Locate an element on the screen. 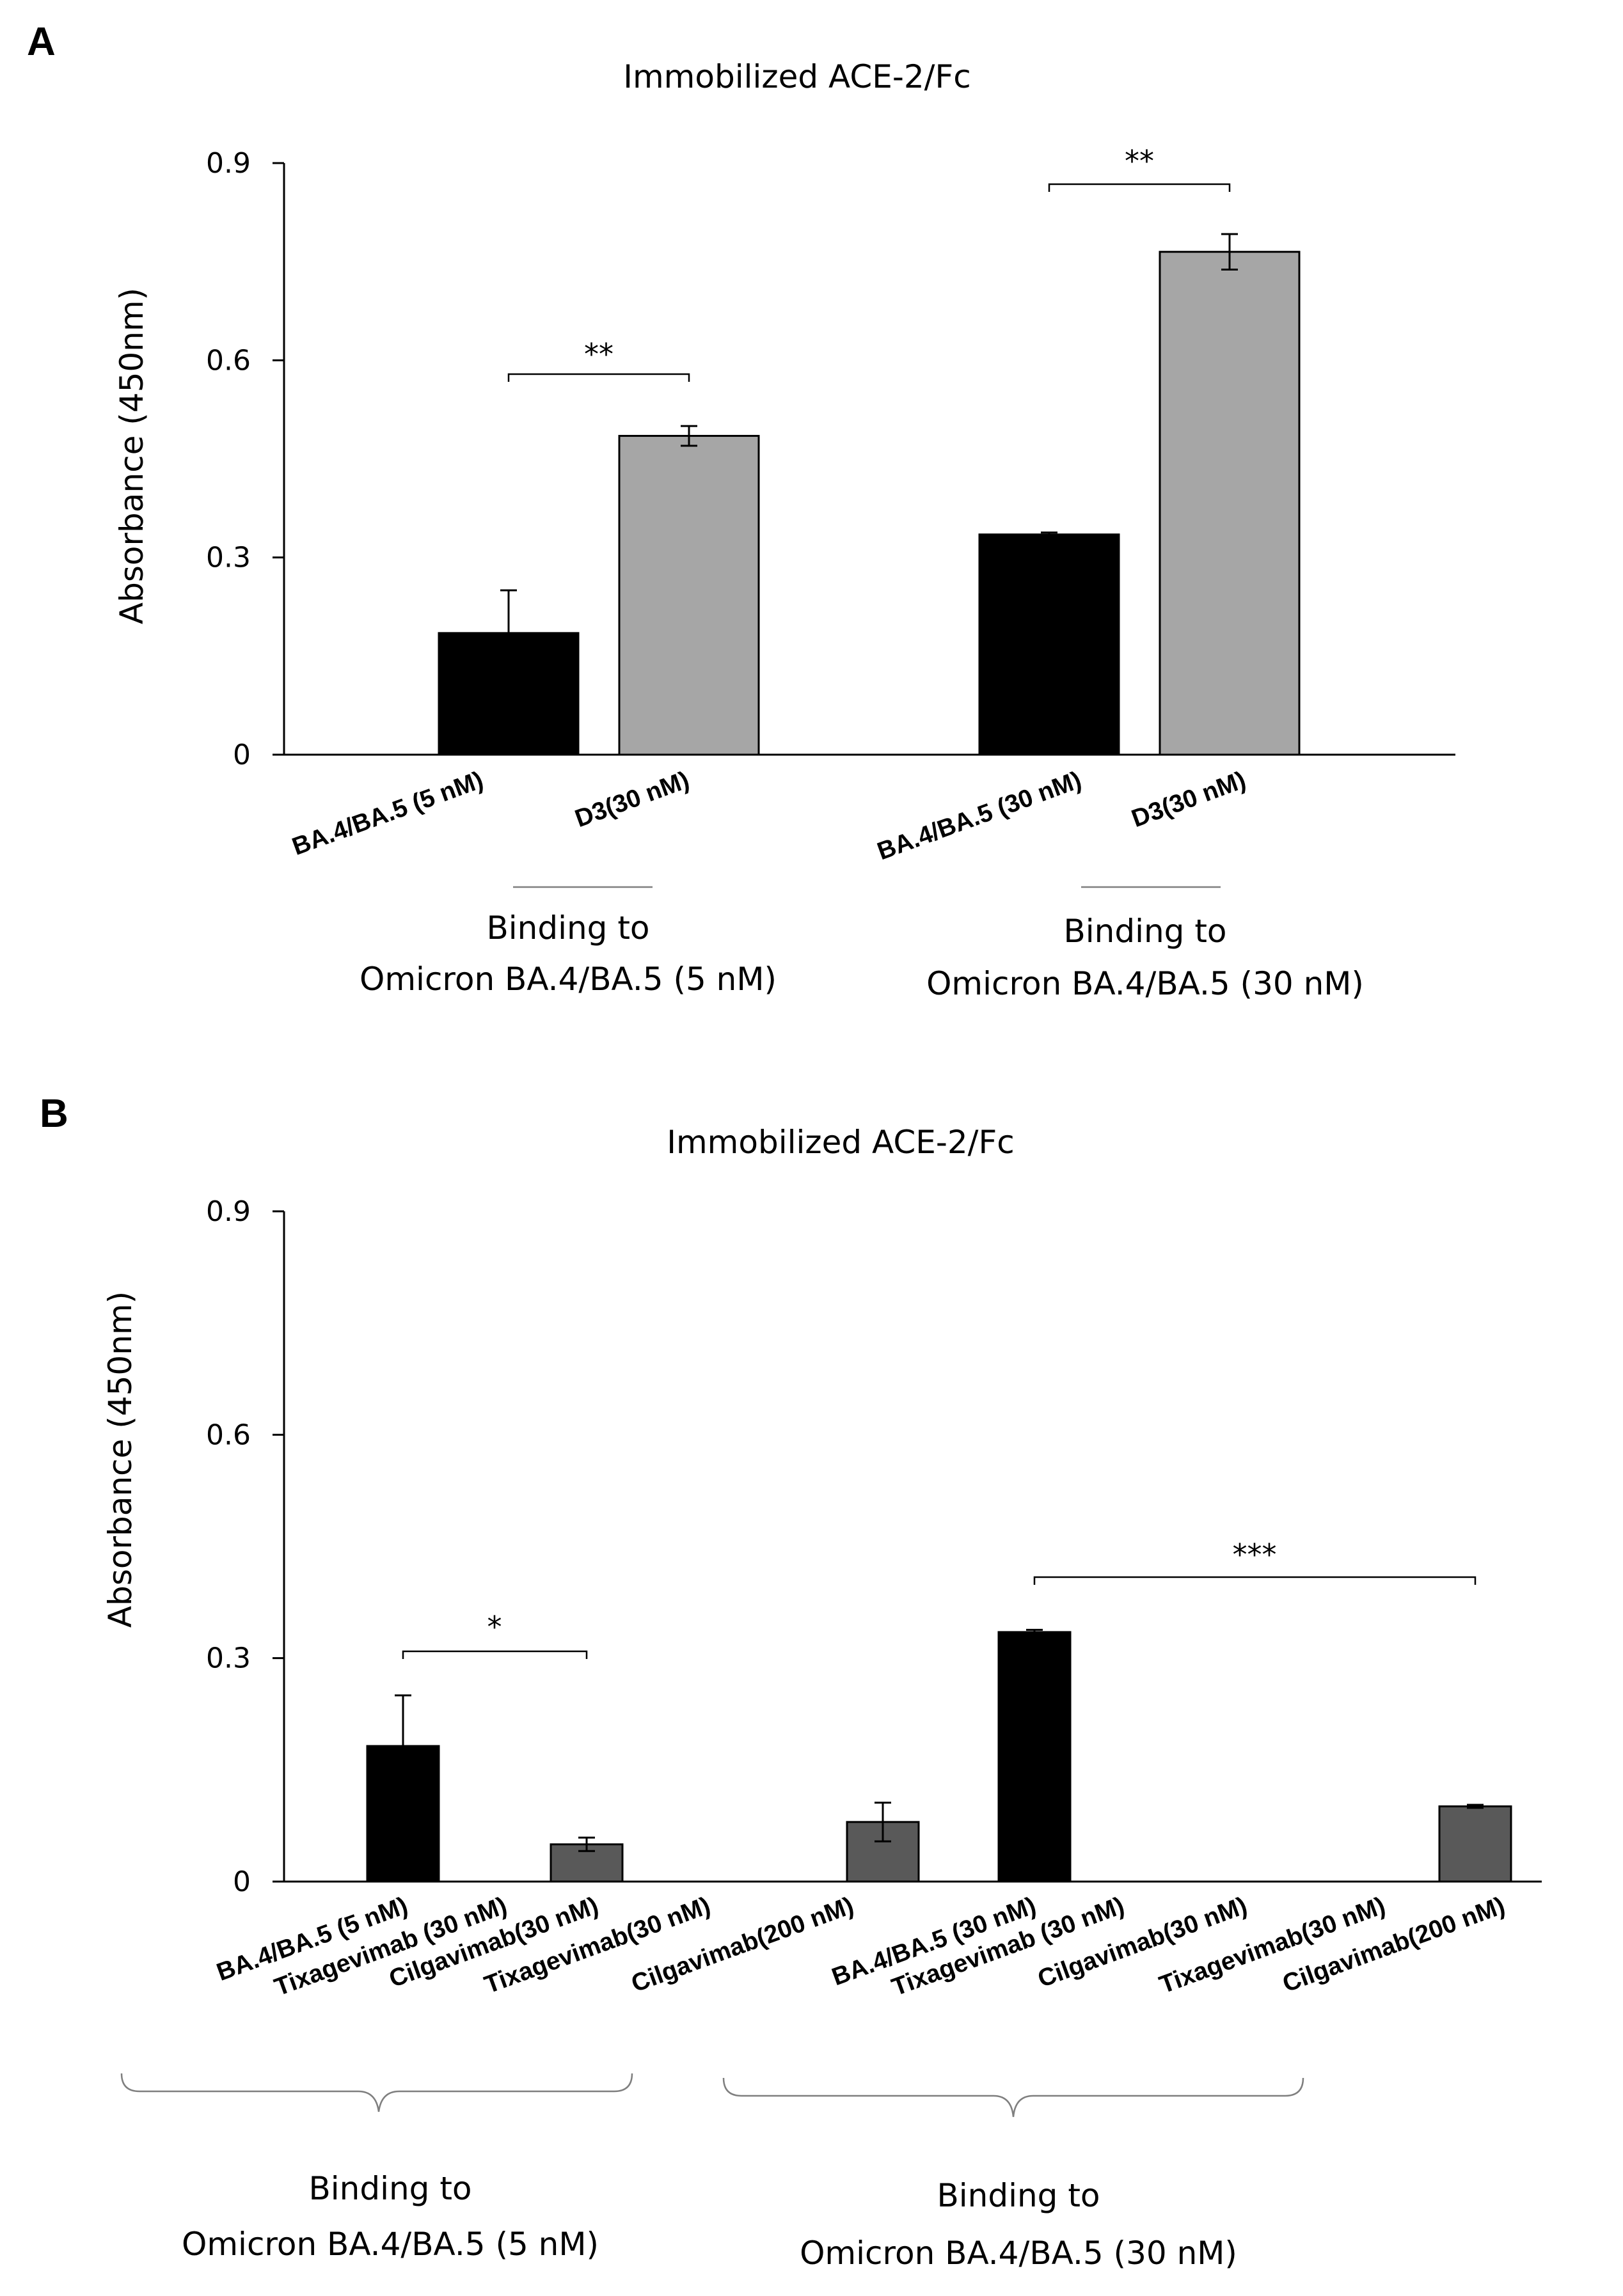  panel-b-bars is located at coordinates (939, 1757).